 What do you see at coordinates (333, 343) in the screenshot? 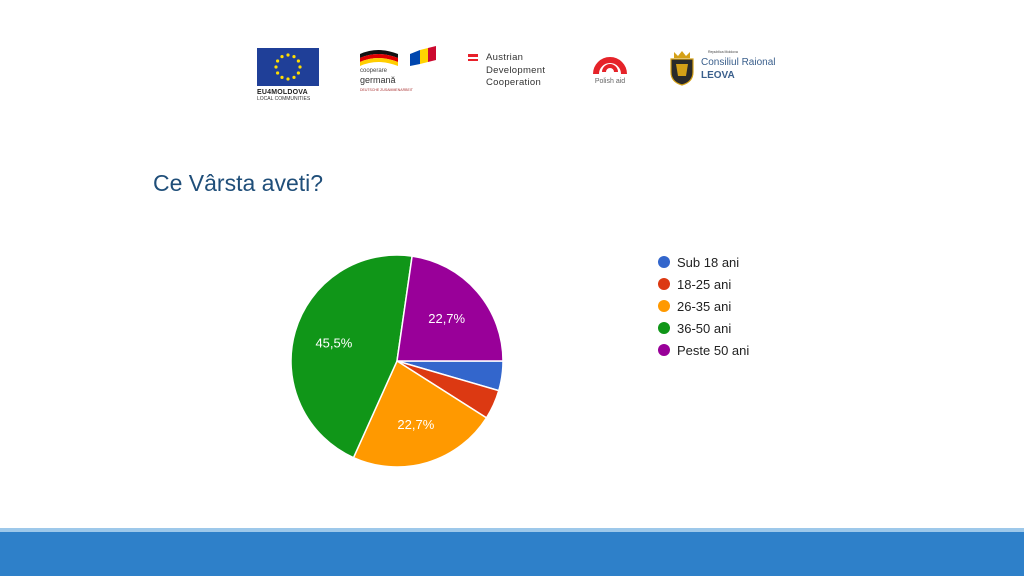
I see `data-label-36-50-ani: 45,5%` at bounding box center [333, 343].